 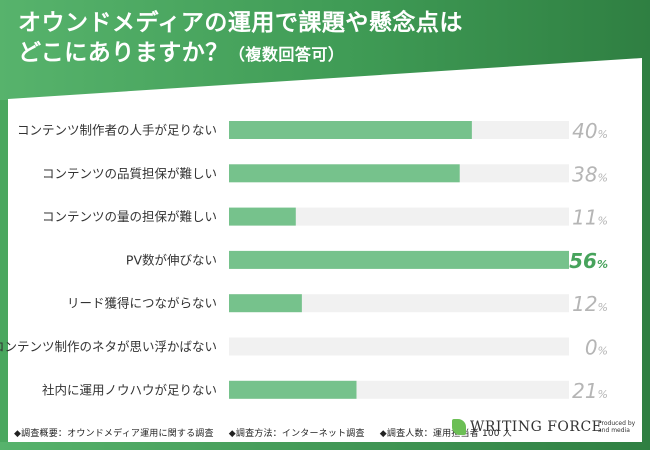 What do you see at coordinates (596, 348) in the screenshot?
I see `value-label: 0%` at bounding box center [596, 348].